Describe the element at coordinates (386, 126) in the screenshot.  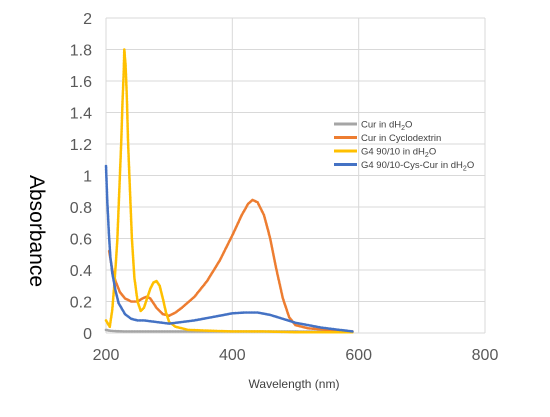
I see `legend-label: Cur in dH2O` at that location.